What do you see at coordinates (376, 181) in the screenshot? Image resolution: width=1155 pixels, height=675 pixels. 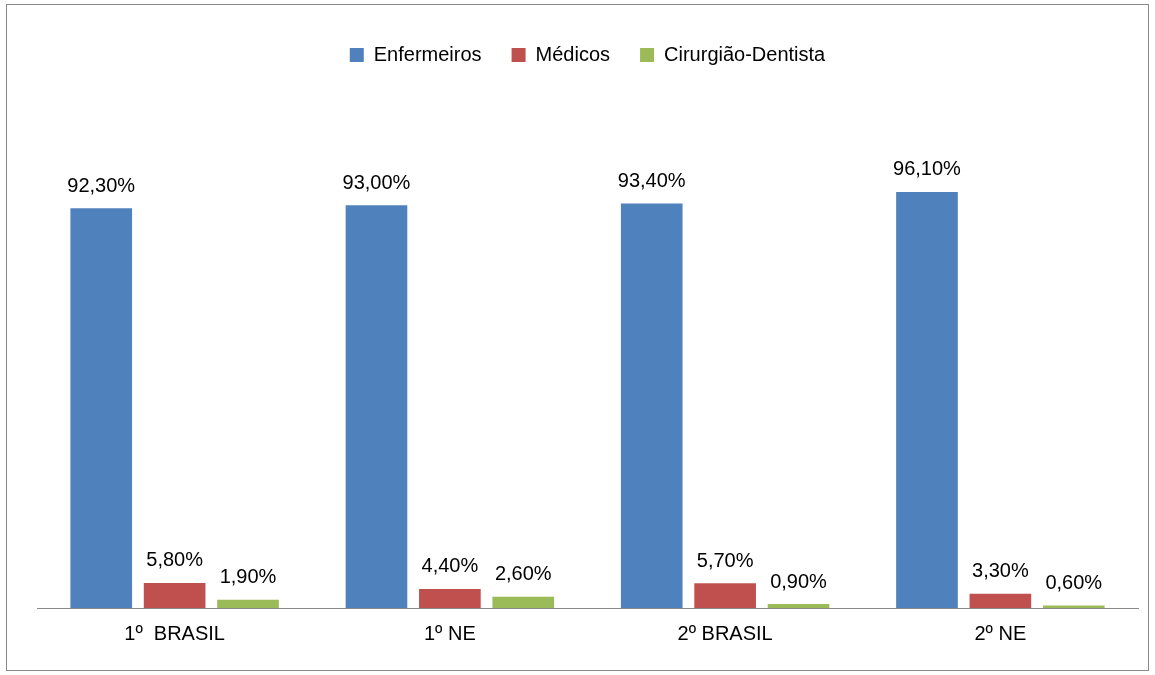 I see `data-label: 93,00%` at bounding box center [376, 181].